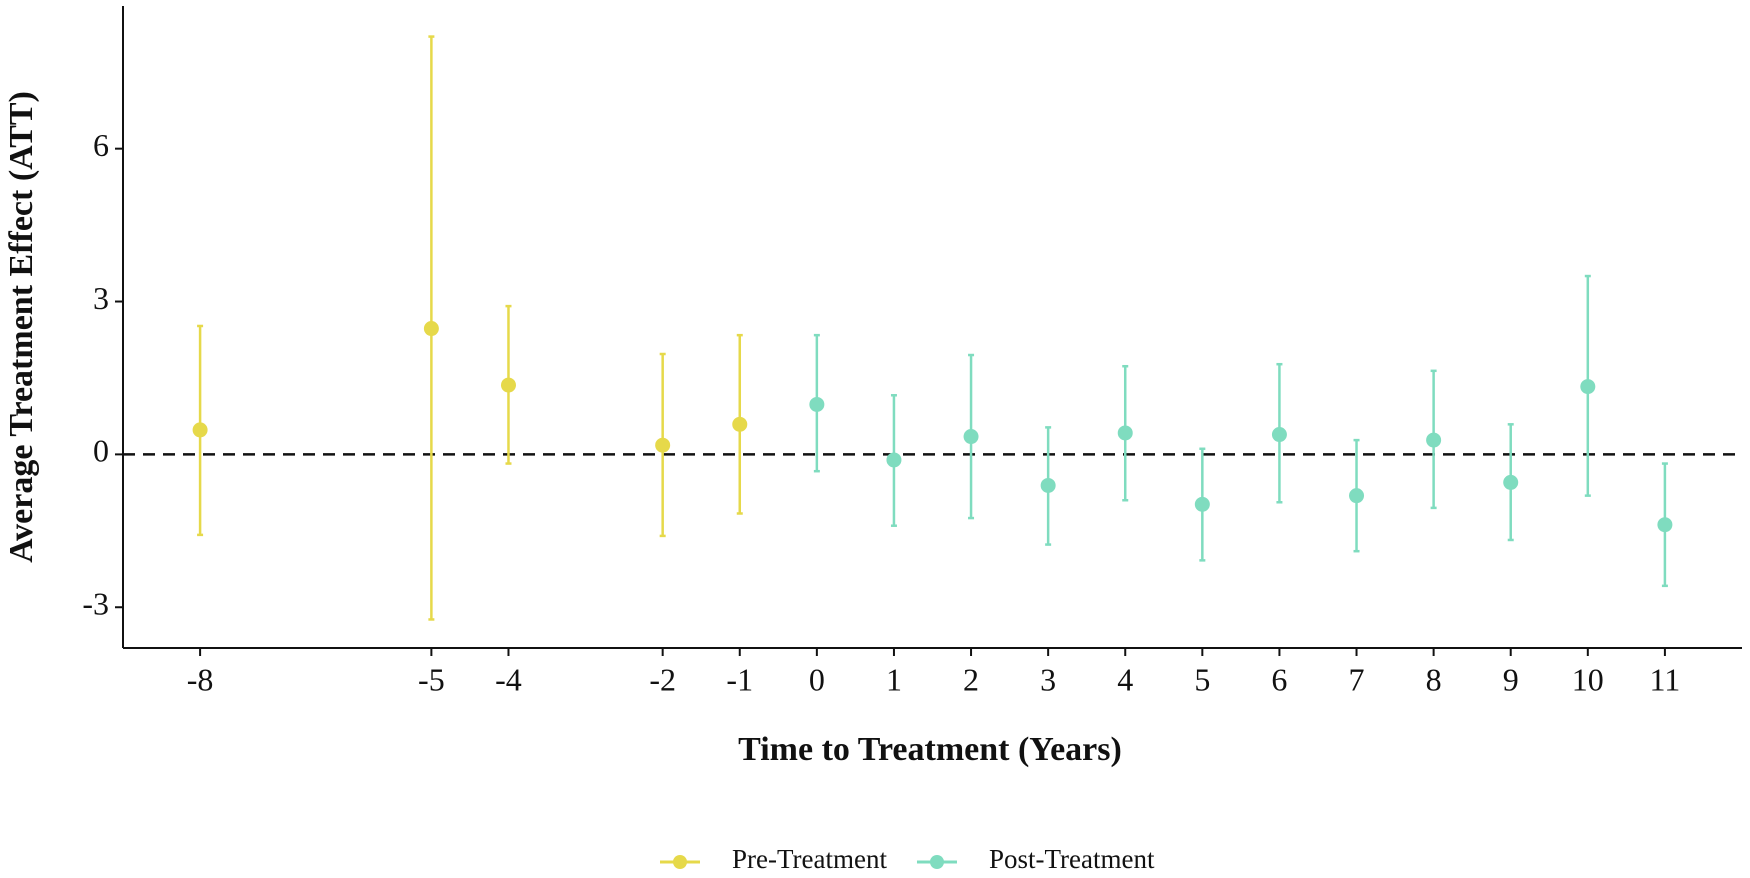 The height and width of the screenshot is (878, 1750). I want to click on x-tick-label: -5, so click(431, 679).